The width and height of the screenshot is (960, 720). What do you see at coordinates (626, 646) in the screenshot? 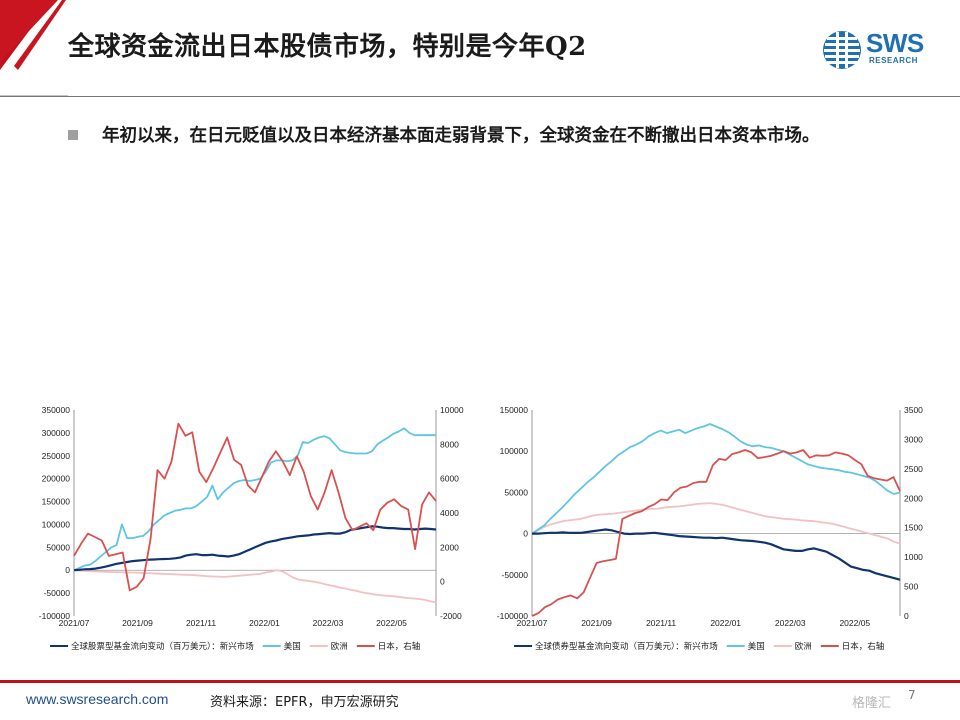
I see `legend-label-emerging: 全球债券型基金流向变动（百万美元）：新兴市场` at bounding box center [626, 646].